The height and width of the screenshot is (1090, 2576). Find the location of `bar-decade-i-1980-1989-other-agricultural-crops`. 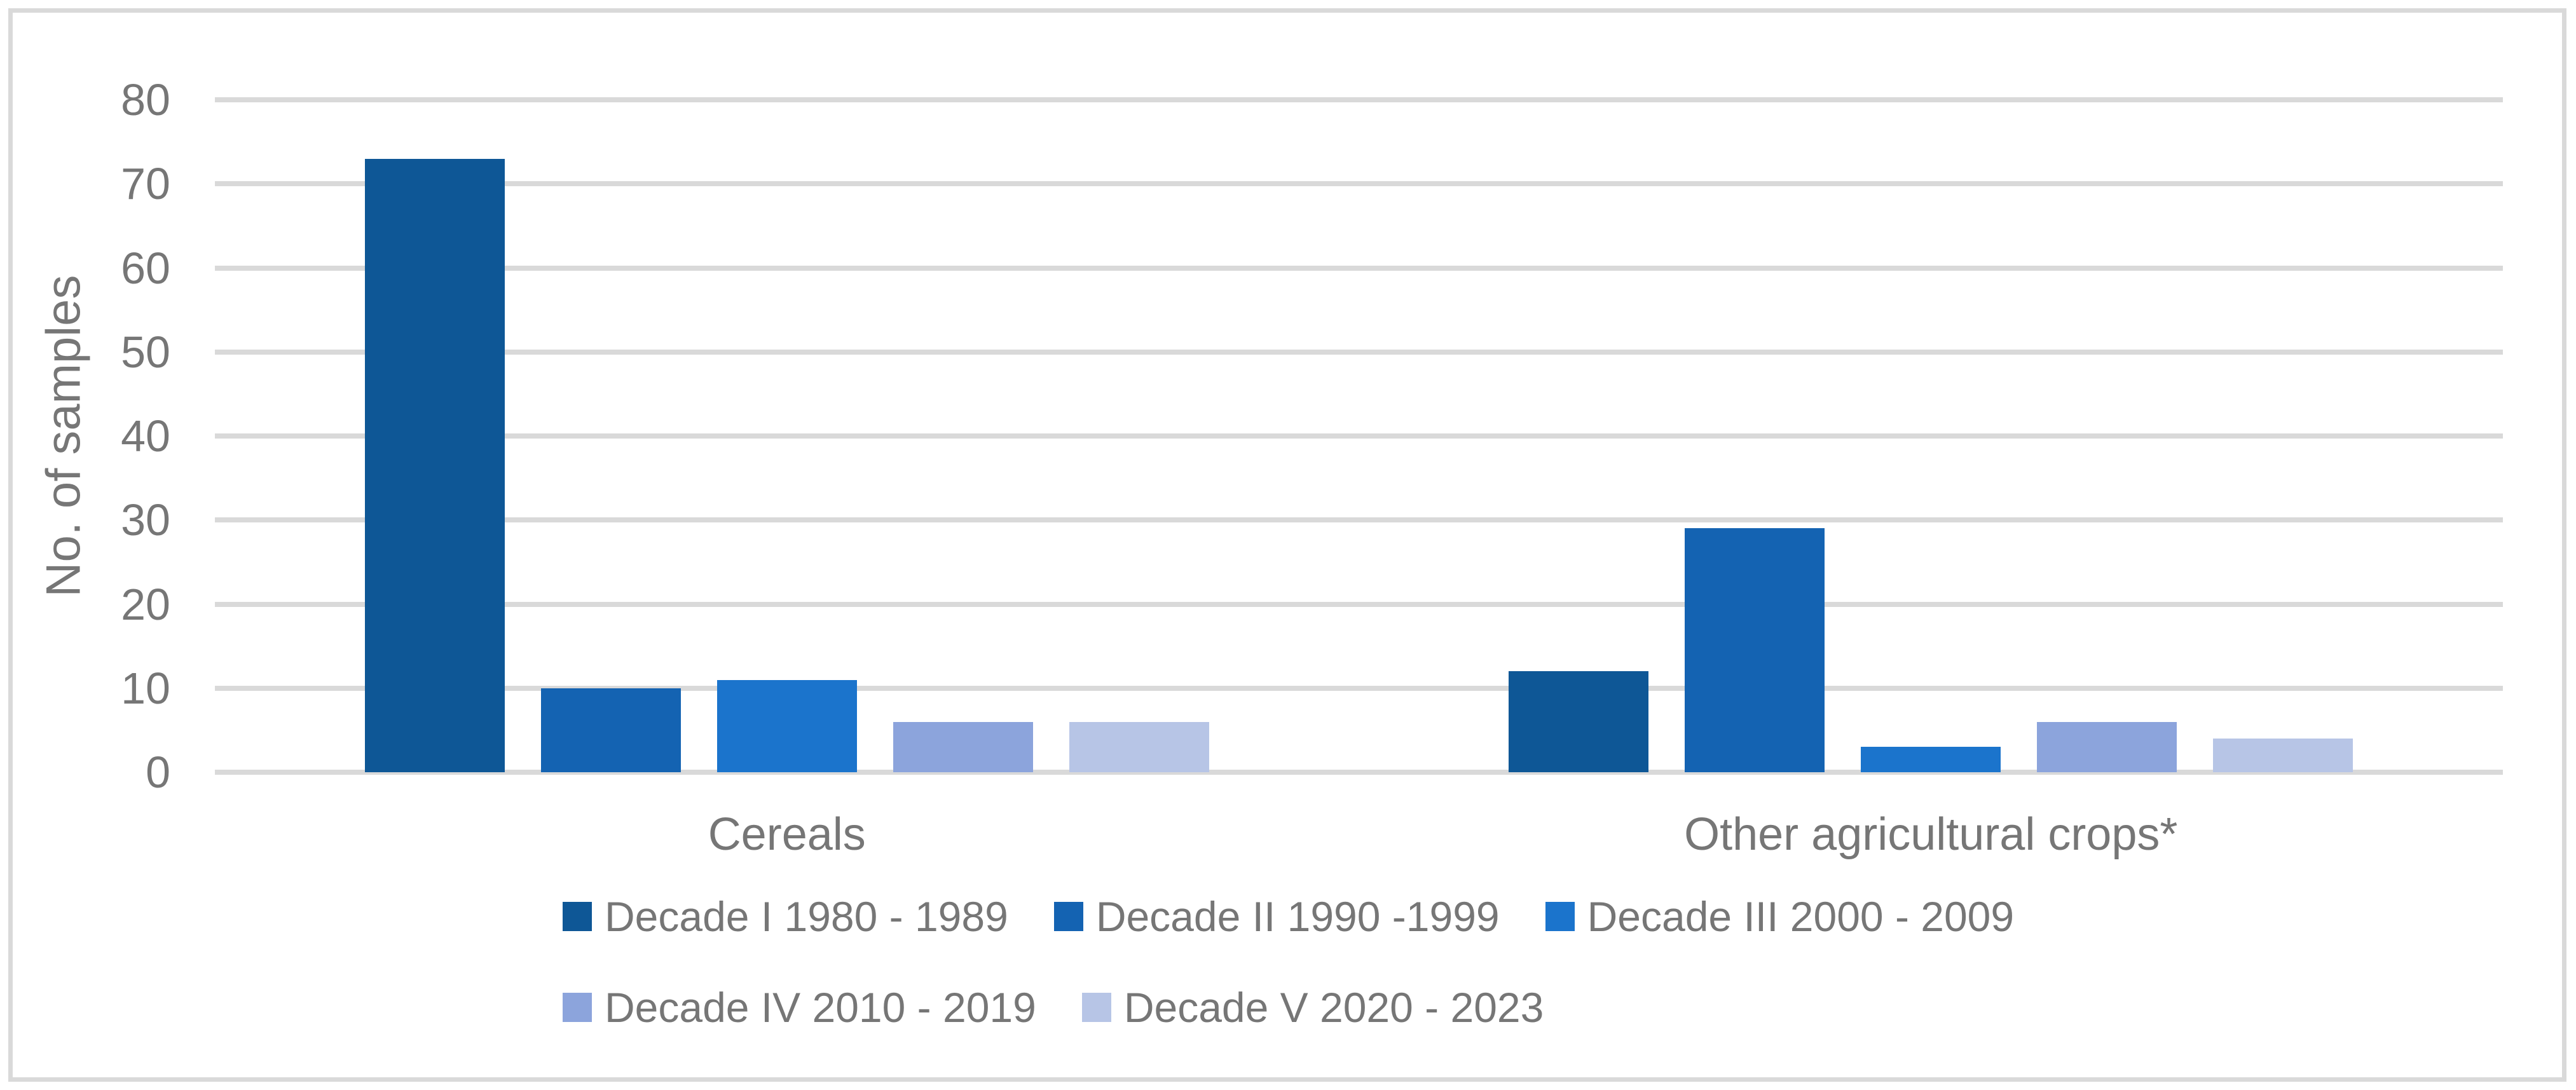

bar-decade-i-1980-1989-other-agricultural-crops is located at coordinates (1579, 721).